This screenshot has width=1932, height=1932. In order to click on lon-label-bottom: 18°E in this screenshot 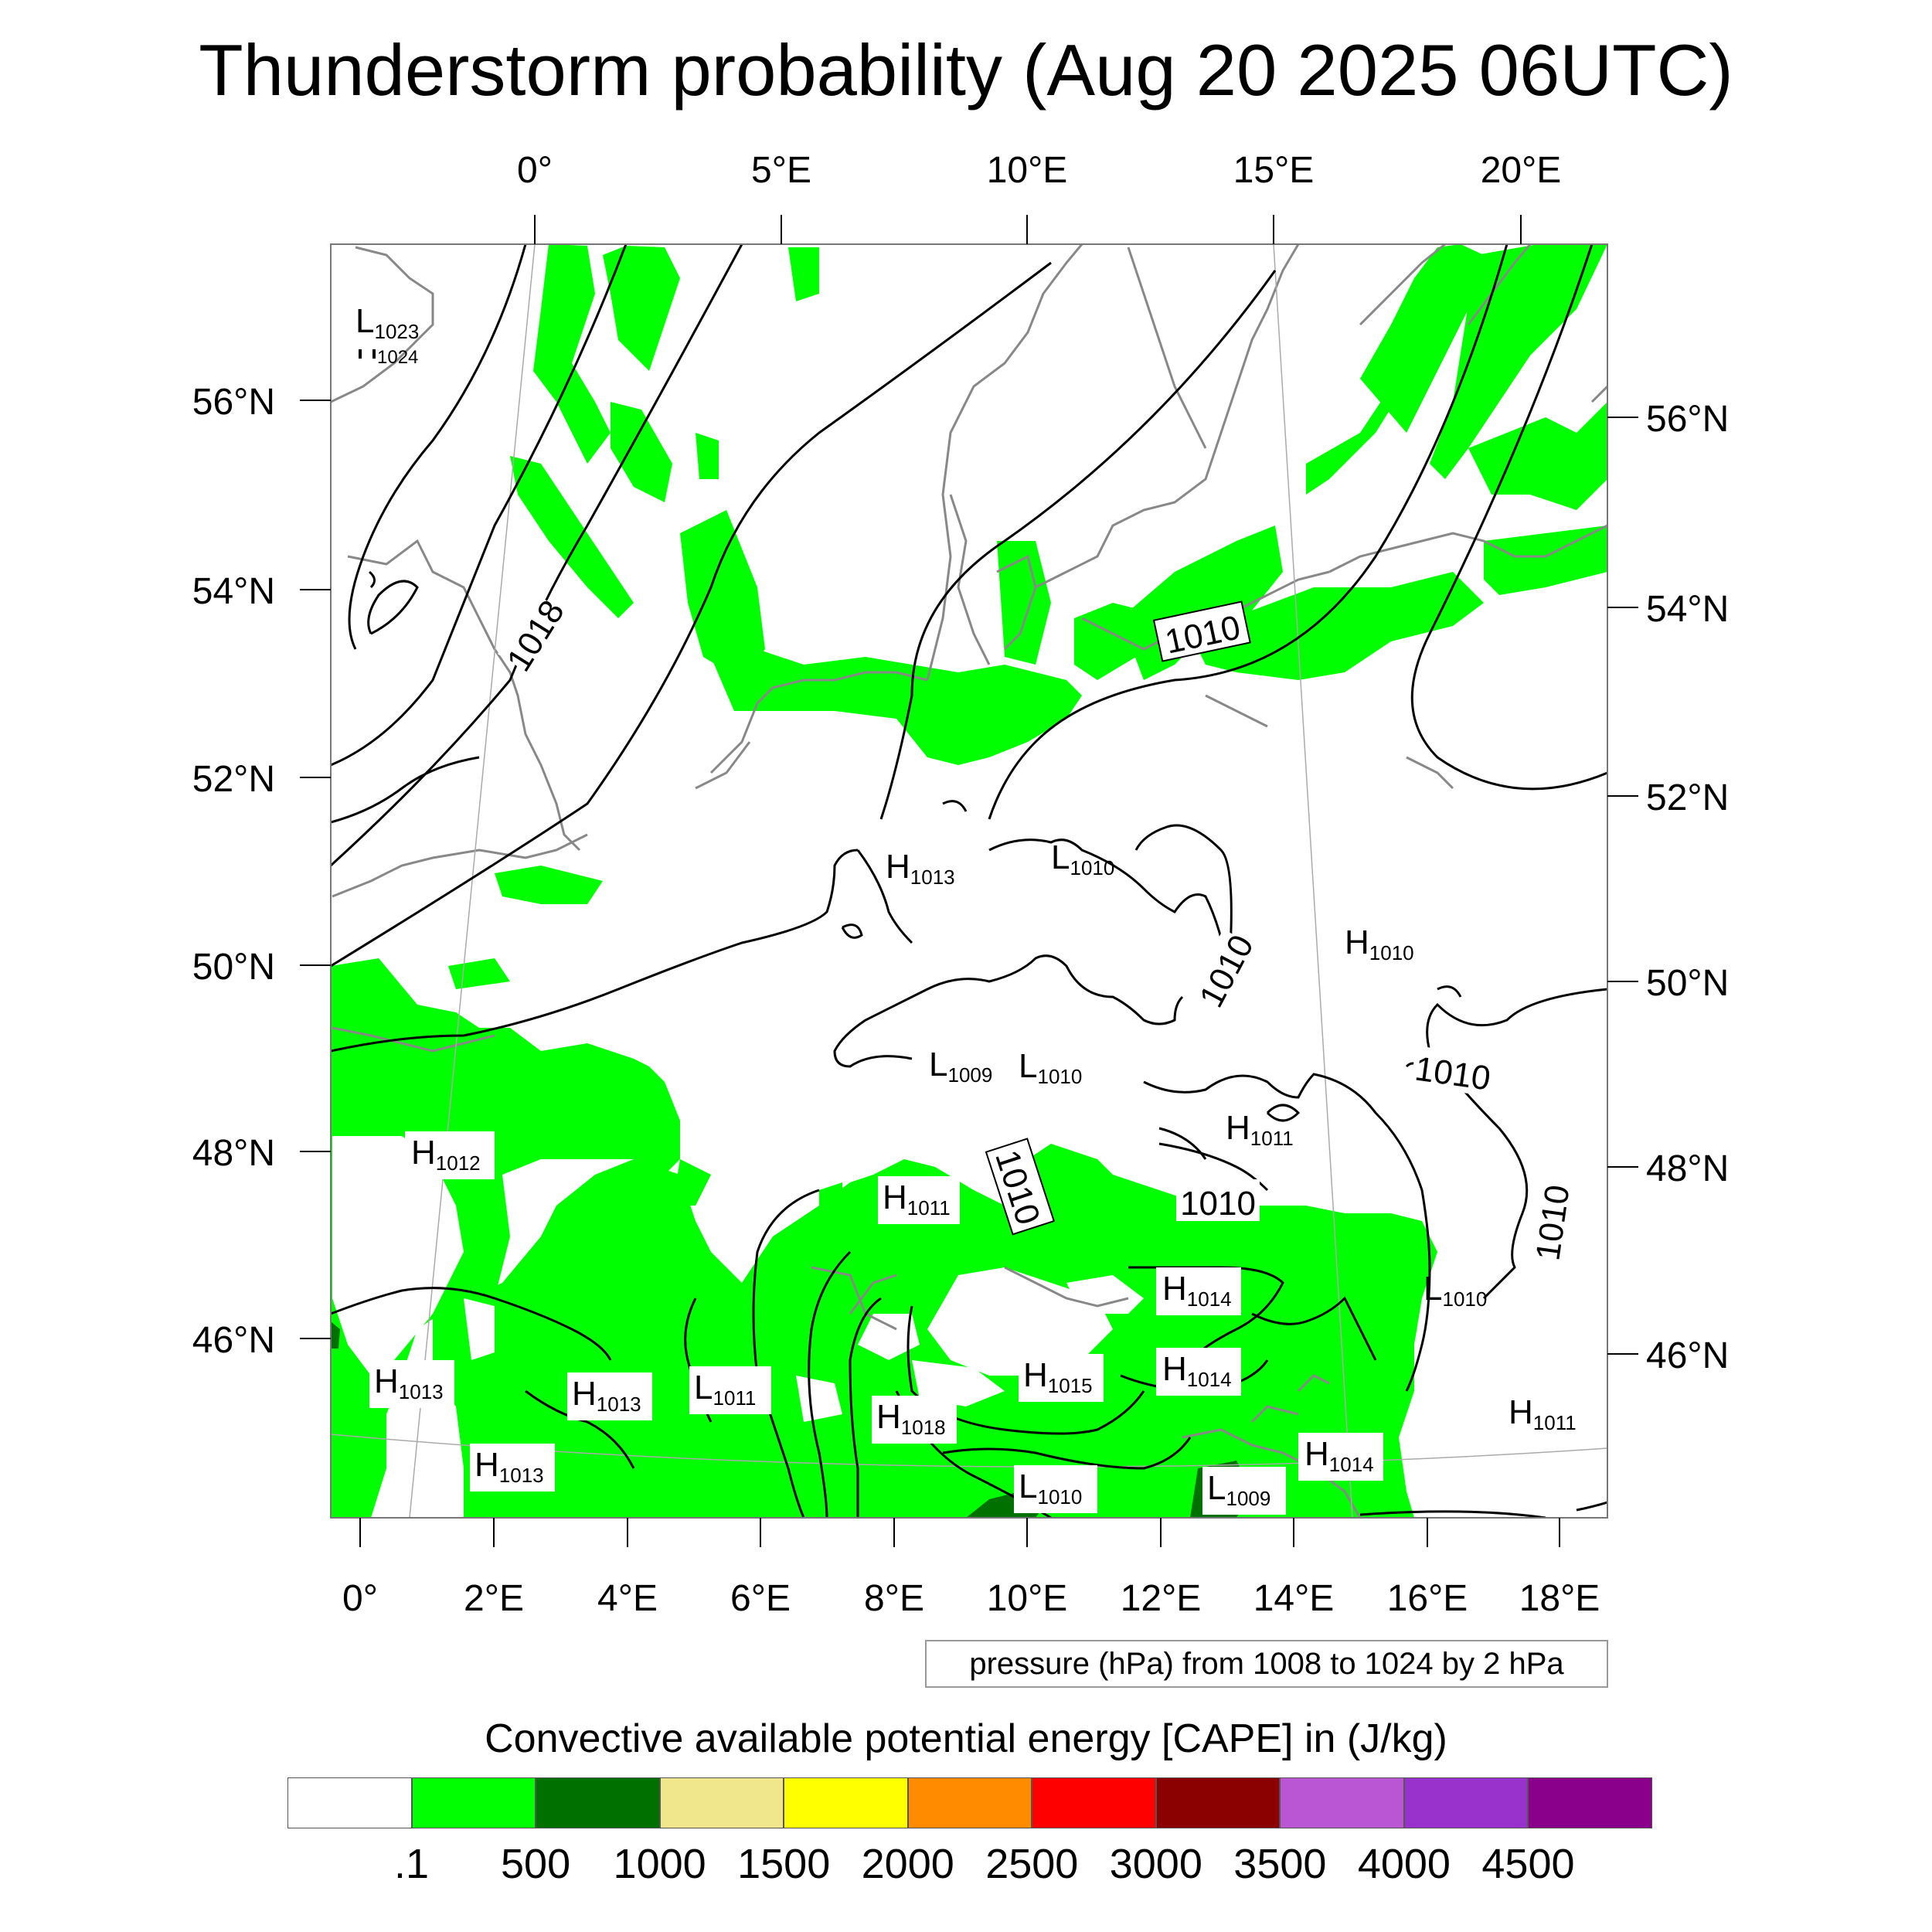, I will do `click(1560, 1599)`.